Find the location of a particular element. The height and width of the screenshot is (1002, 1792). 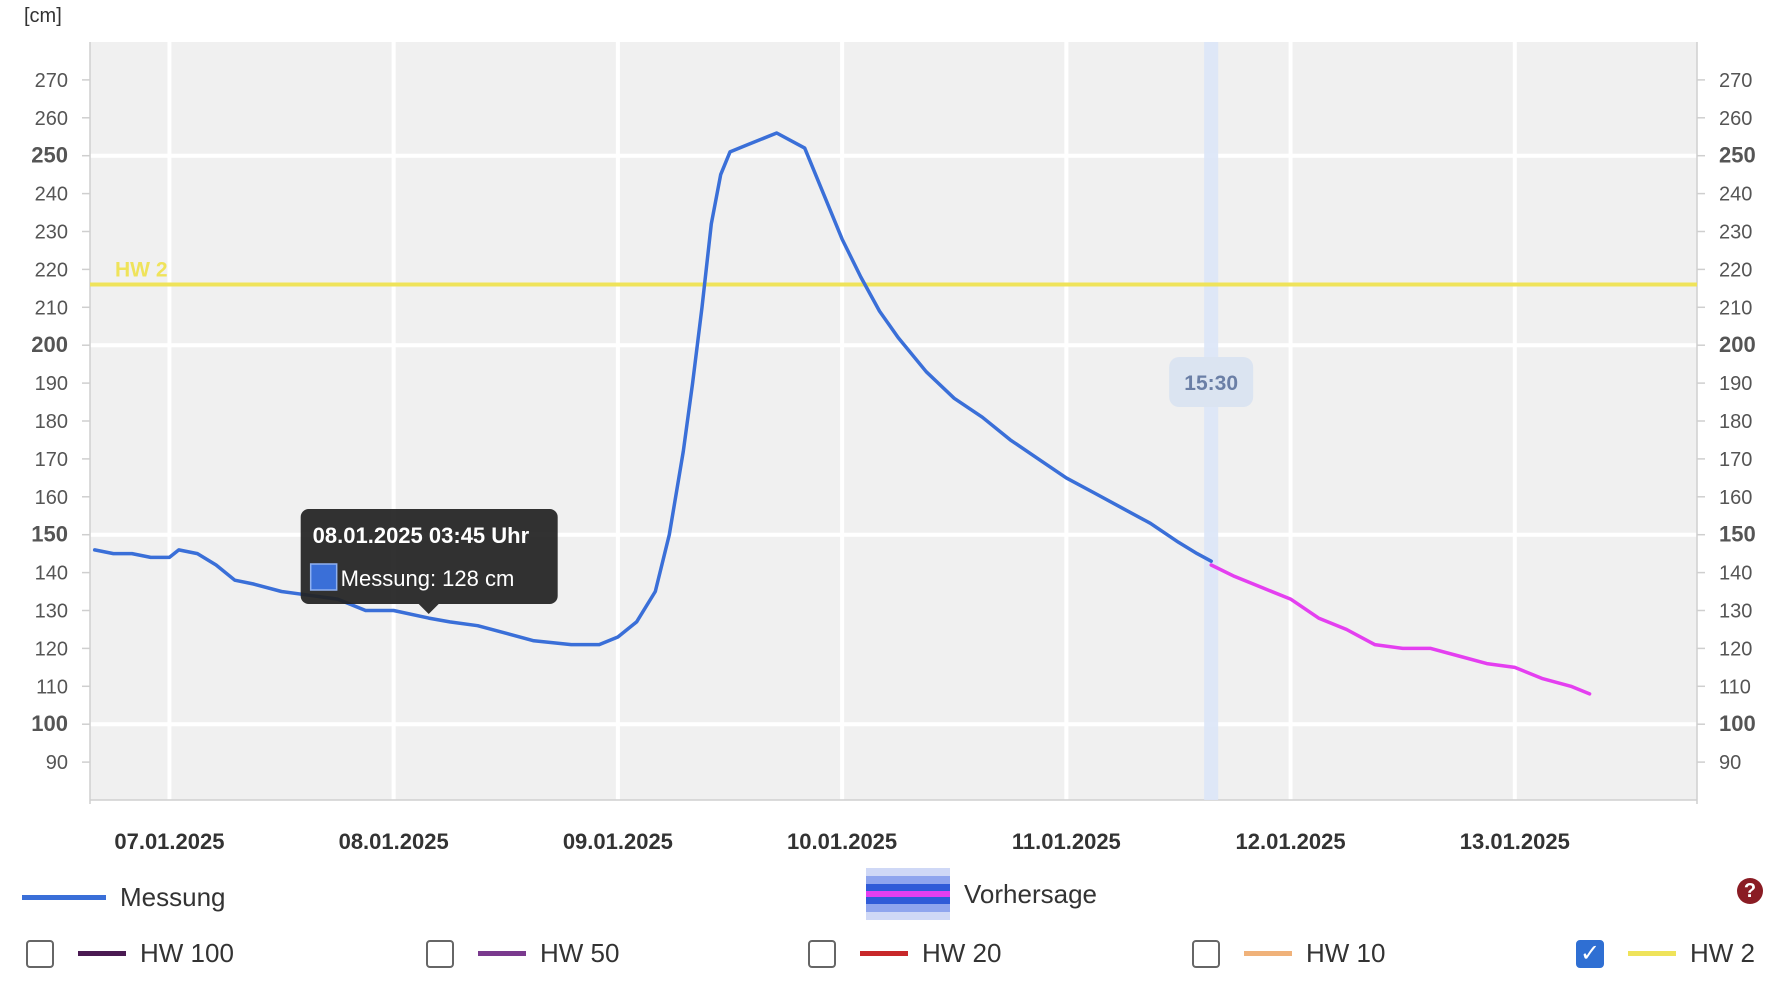

y-tick-label-right: 210 is located at coordinates (1735, 308).